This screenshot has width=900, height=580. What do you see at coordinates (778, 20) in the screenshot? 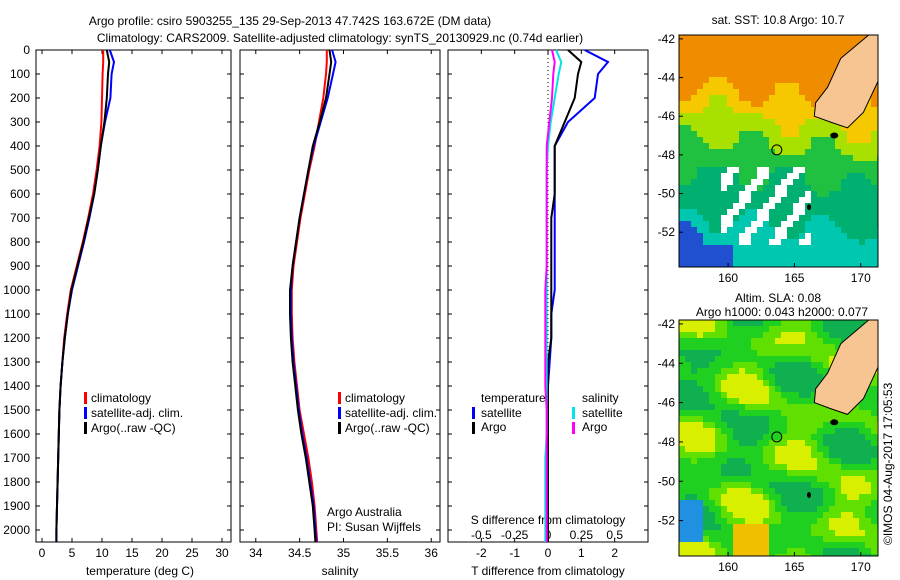
I see `sst-map-title: sat. SST: 10.8 Argo: 10.7` at bounding box center [778, 20].